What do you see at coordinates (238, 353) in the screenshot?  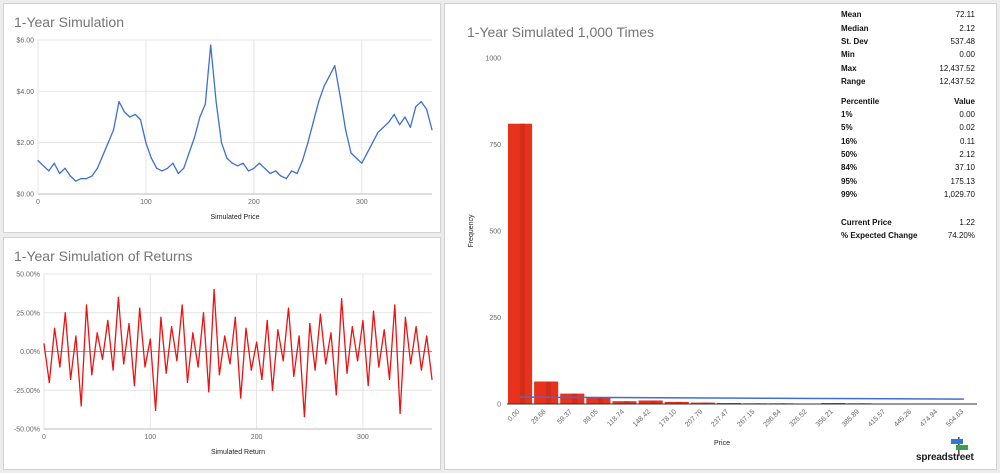 I see `returns-series-line` at bounding box center [238, 353].